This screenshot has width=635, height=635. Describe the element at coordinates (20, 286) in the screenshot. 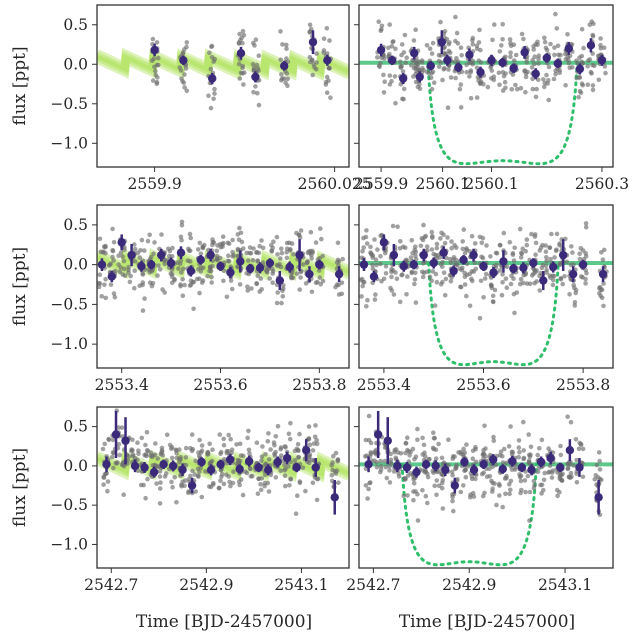

I see `y-axis-label: flux [ppt]` at that location.